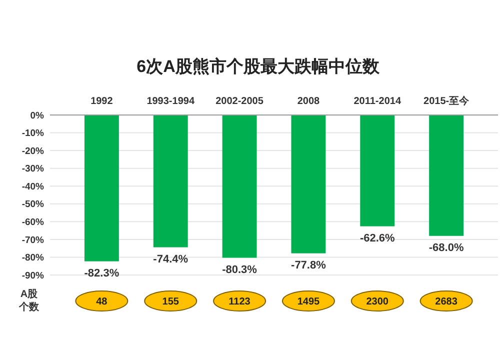 This screenshot has width=500, height=362. What do you see at coordinates (378, 101) in the screenshot?
I see `x-tick-label: 2011-2014` at bounding box center [378, 101].